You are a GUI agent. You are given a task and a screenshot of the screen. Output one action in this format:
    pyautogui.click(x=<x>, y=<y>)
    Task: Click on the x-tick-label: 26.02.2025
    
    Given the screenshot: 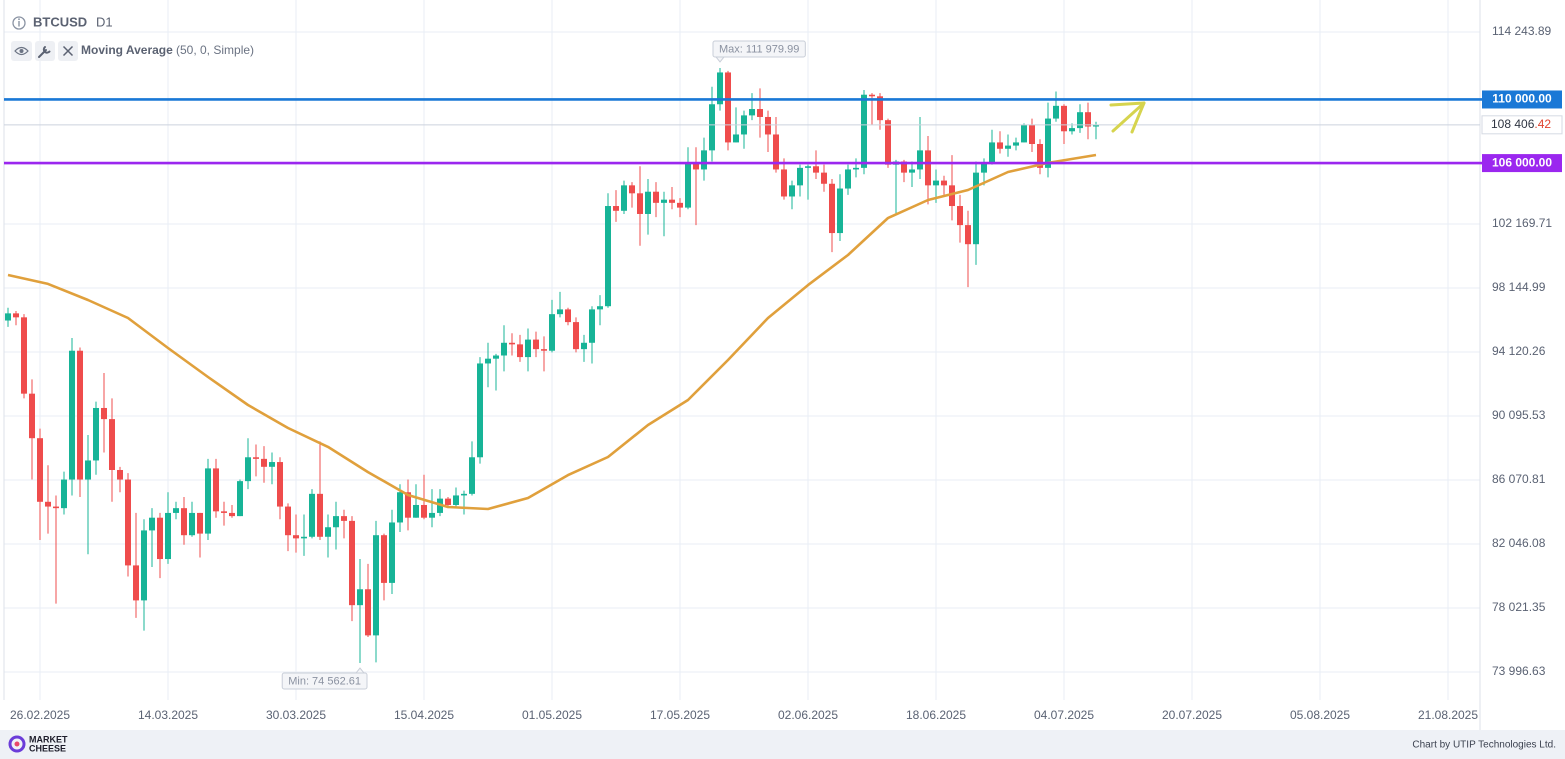 What is the action you would take?
    pyautogui.click(x=40, y=715)
    